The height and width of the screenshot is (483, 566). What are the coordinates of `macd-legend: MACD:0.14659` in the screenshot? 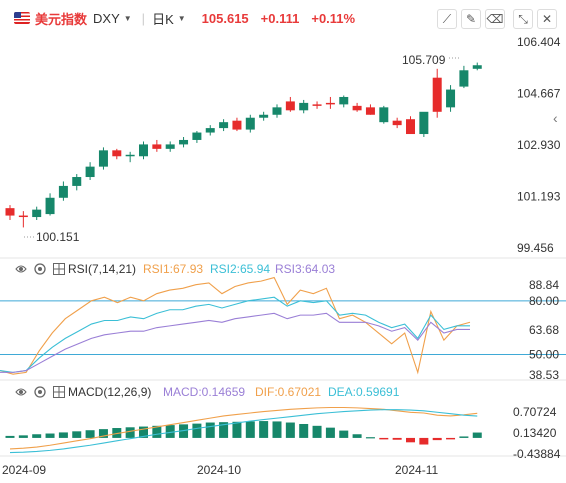 It's located at (204, 392).